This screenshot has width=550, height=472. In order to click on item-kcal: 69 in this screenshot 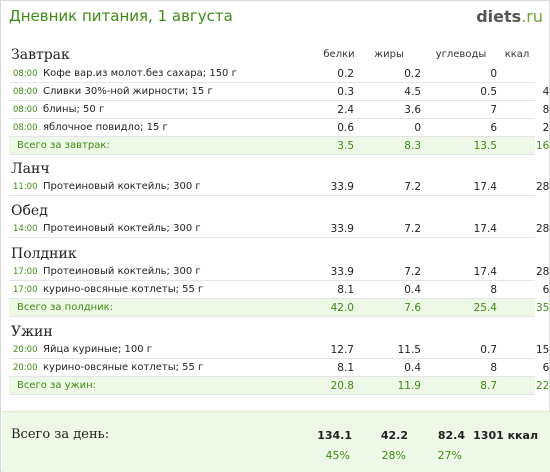, I will do `click(546, 368)`.